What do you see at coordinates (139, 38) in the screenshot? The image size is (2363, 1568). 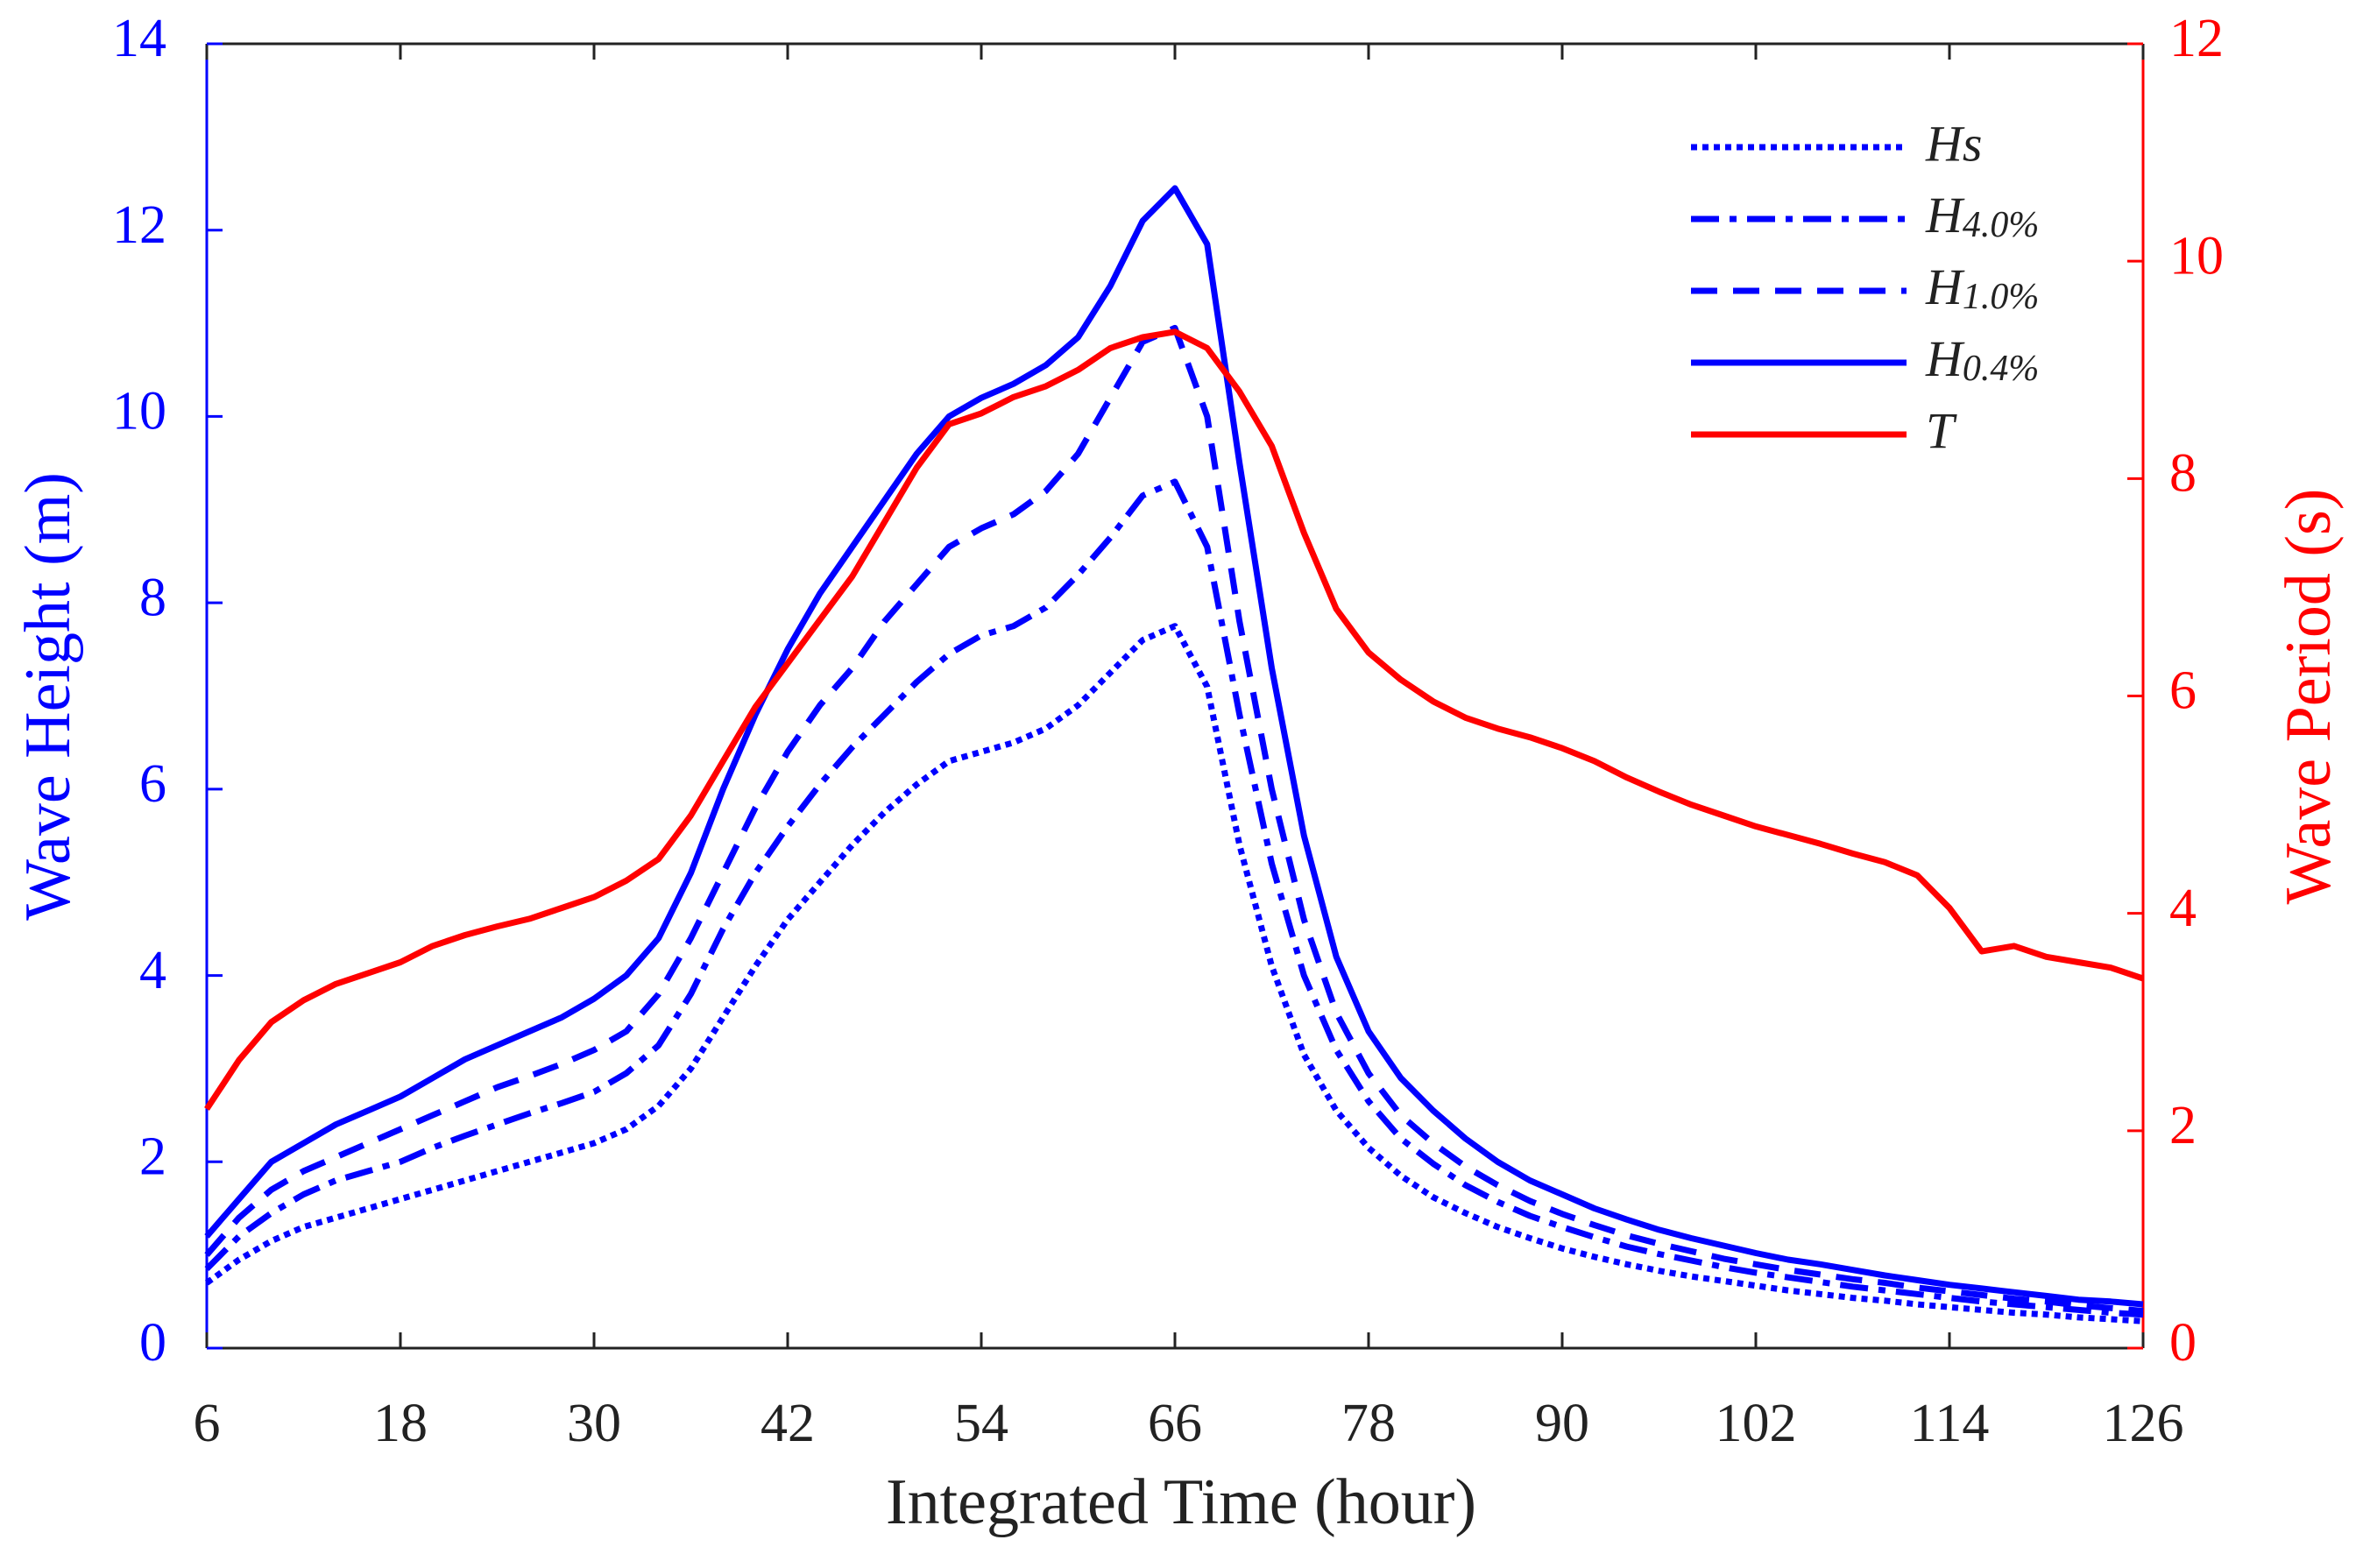 I see `y-tick-label: 14` at bounding box center [139, 38].